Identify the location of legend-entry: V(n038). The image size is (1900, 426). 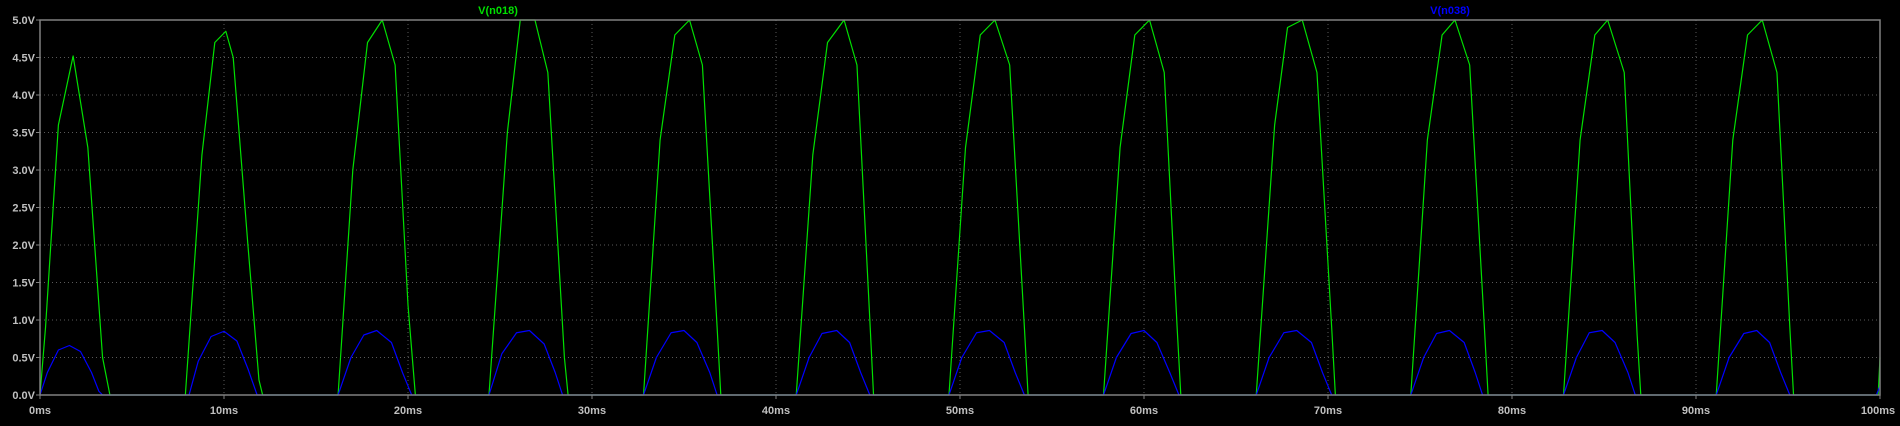
(1450, 11).